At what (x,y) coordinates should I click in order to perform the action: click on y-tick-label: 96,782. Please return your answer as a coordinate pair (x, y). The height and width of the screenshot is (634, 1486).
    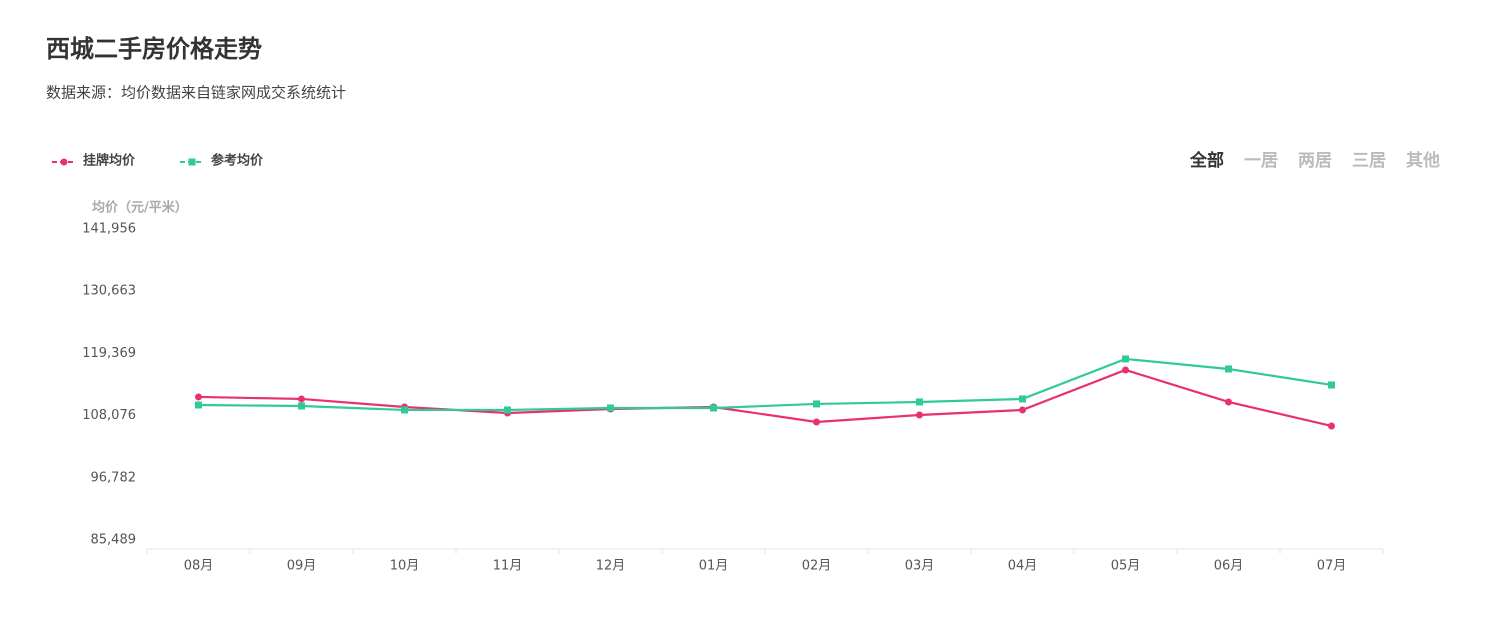
    Looking at the image, I should click on (114, 477).